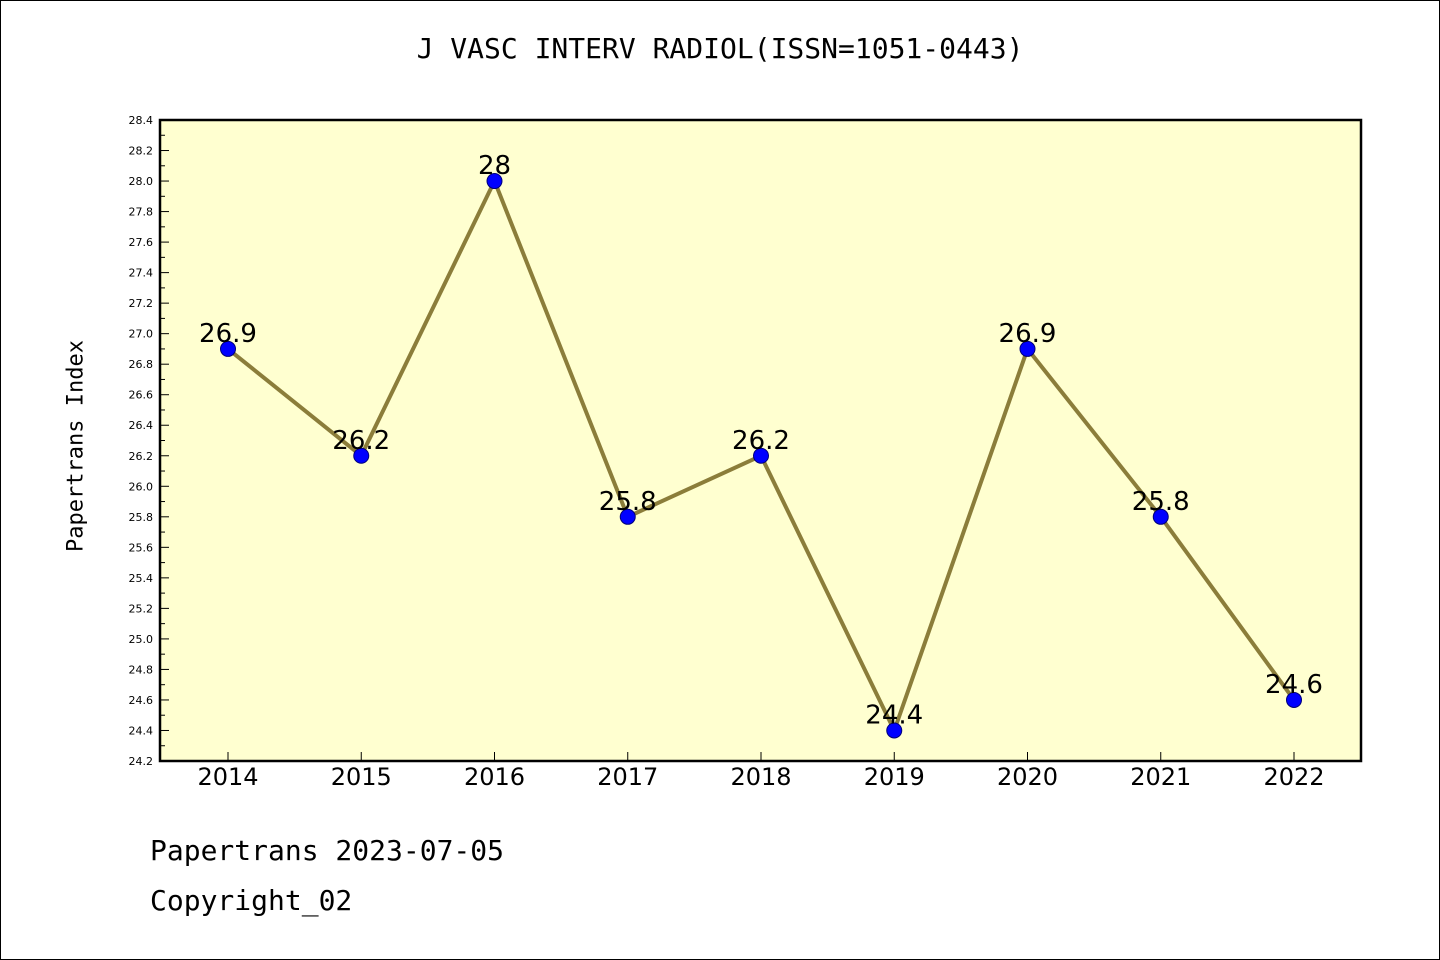 Image resolution: width=1440 pixels, height=960 pixels. Describe the element at coordinates (141, 242) in the screenshot. I see `y-tick-label: 27.6` at that location.